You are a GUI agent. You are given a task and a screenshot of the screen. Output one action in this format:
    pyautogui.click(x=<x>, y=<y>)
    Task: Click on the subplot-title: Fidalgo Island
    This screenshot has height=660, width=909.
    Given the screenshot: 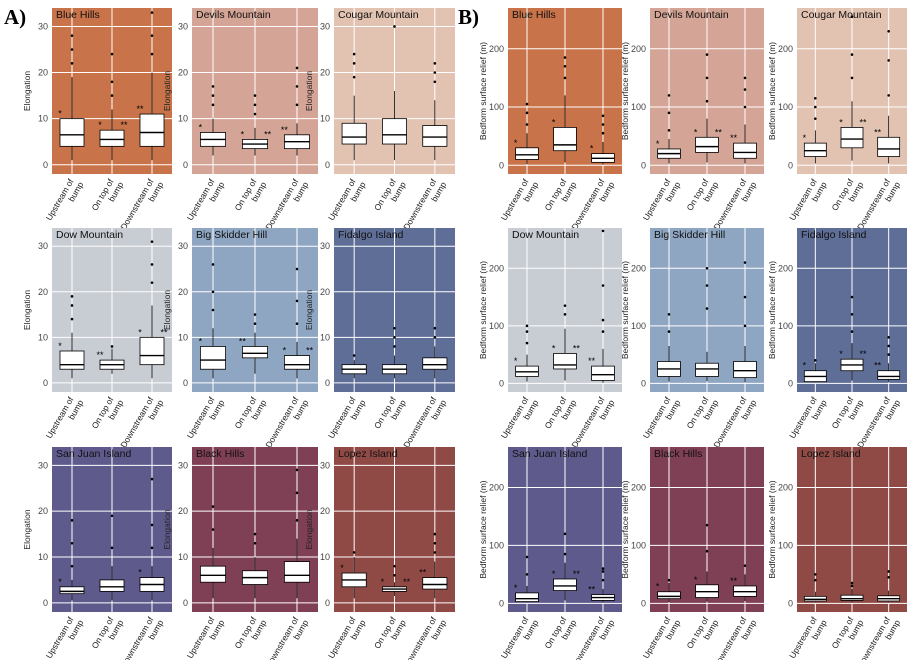 What is the action you would take?
    pyautogui.click(x=371, y=235)
    